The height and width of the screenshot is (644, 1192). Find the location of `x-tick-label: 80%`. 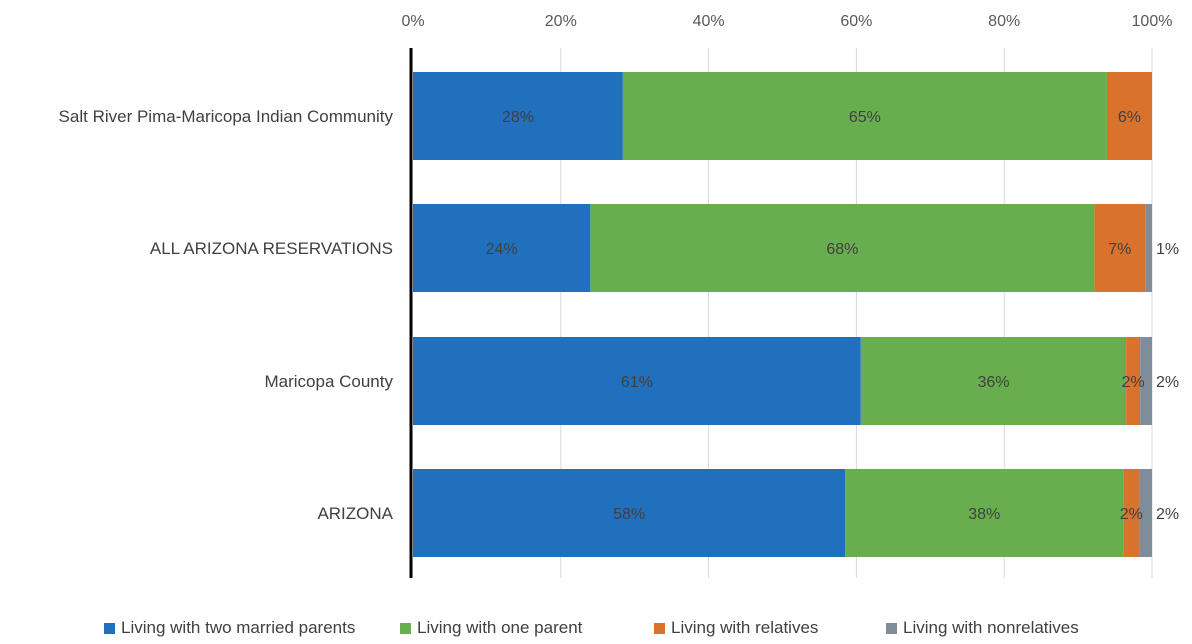

x-tick-label: 80% is located at coordinates (1004, 21).